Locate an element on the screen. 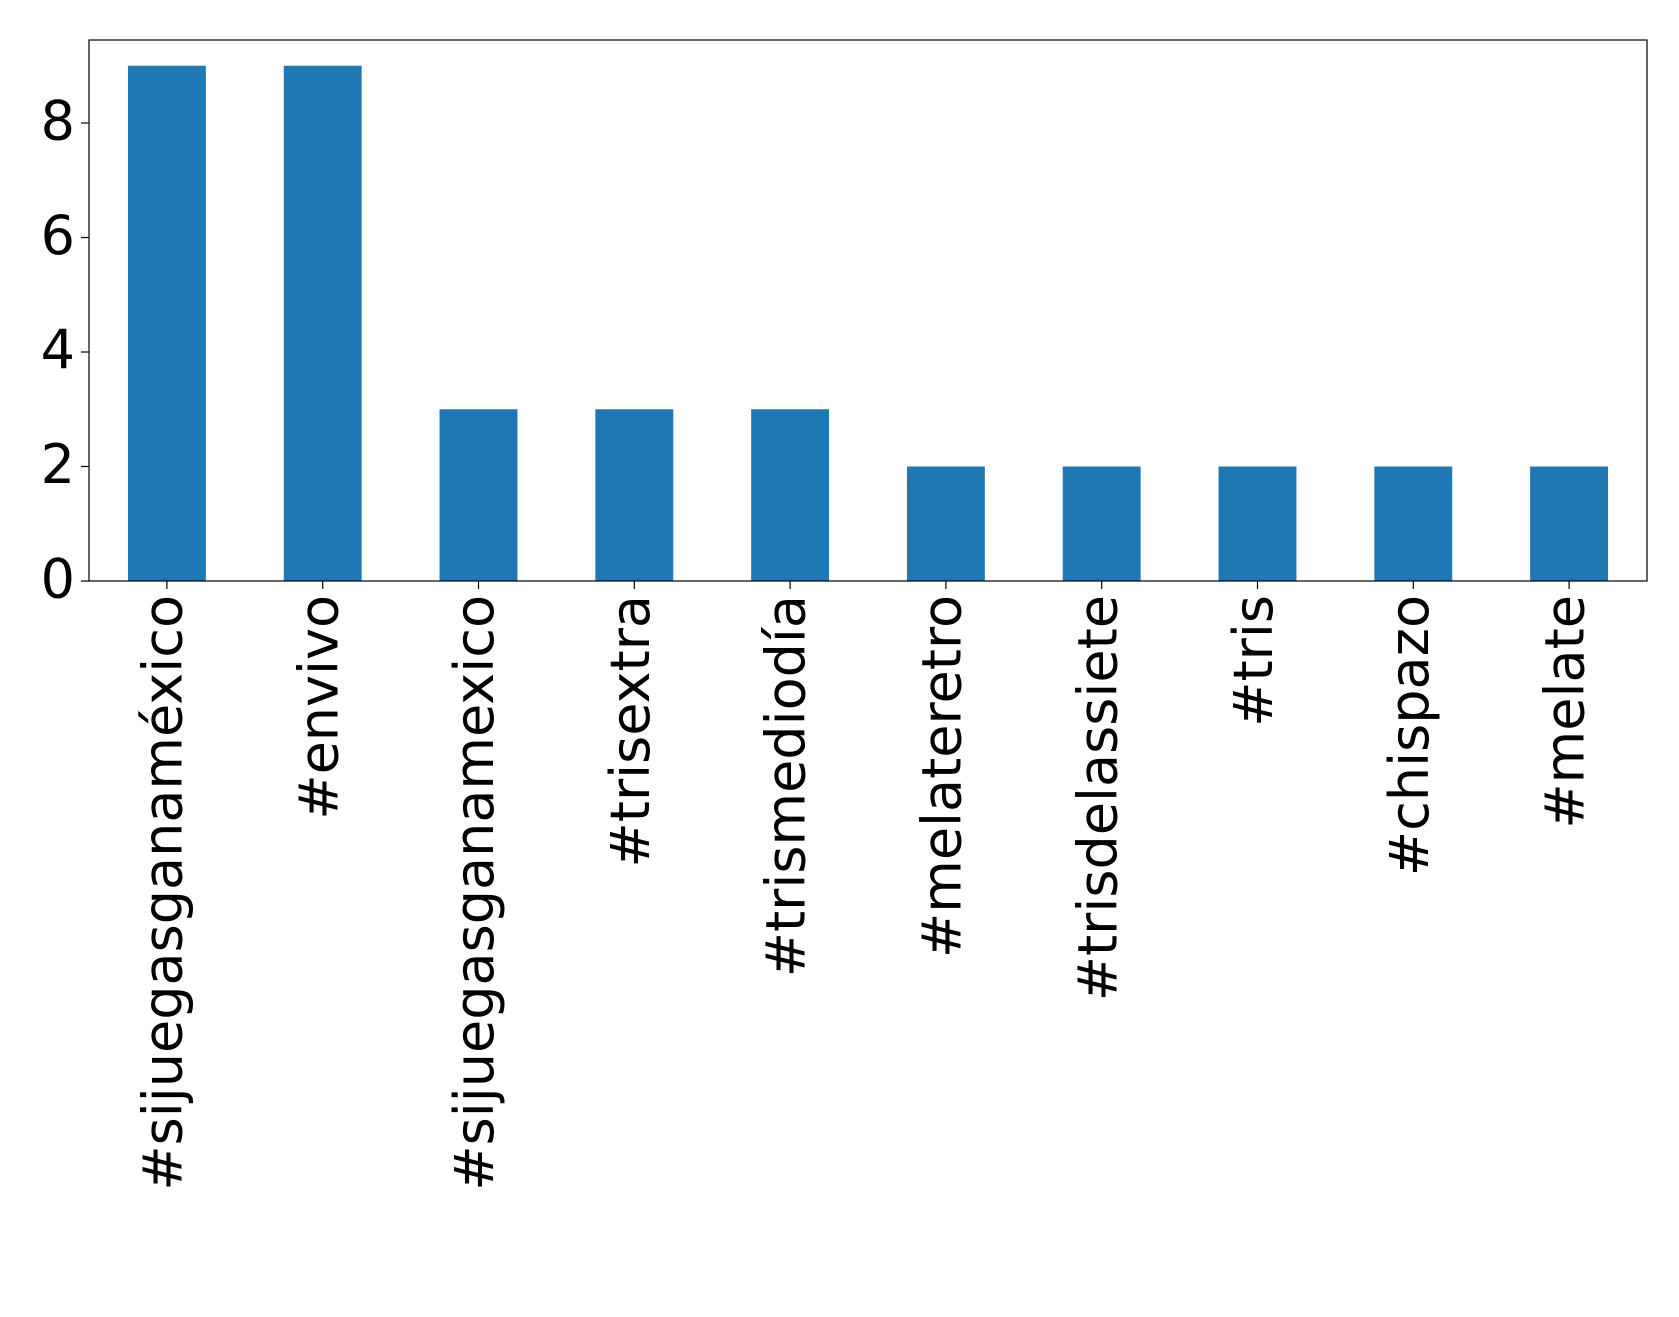 Image resolution: width=1679 pixels, height=1317 pixels. y-tick-label: 6 is located at coordinates (58, 235).